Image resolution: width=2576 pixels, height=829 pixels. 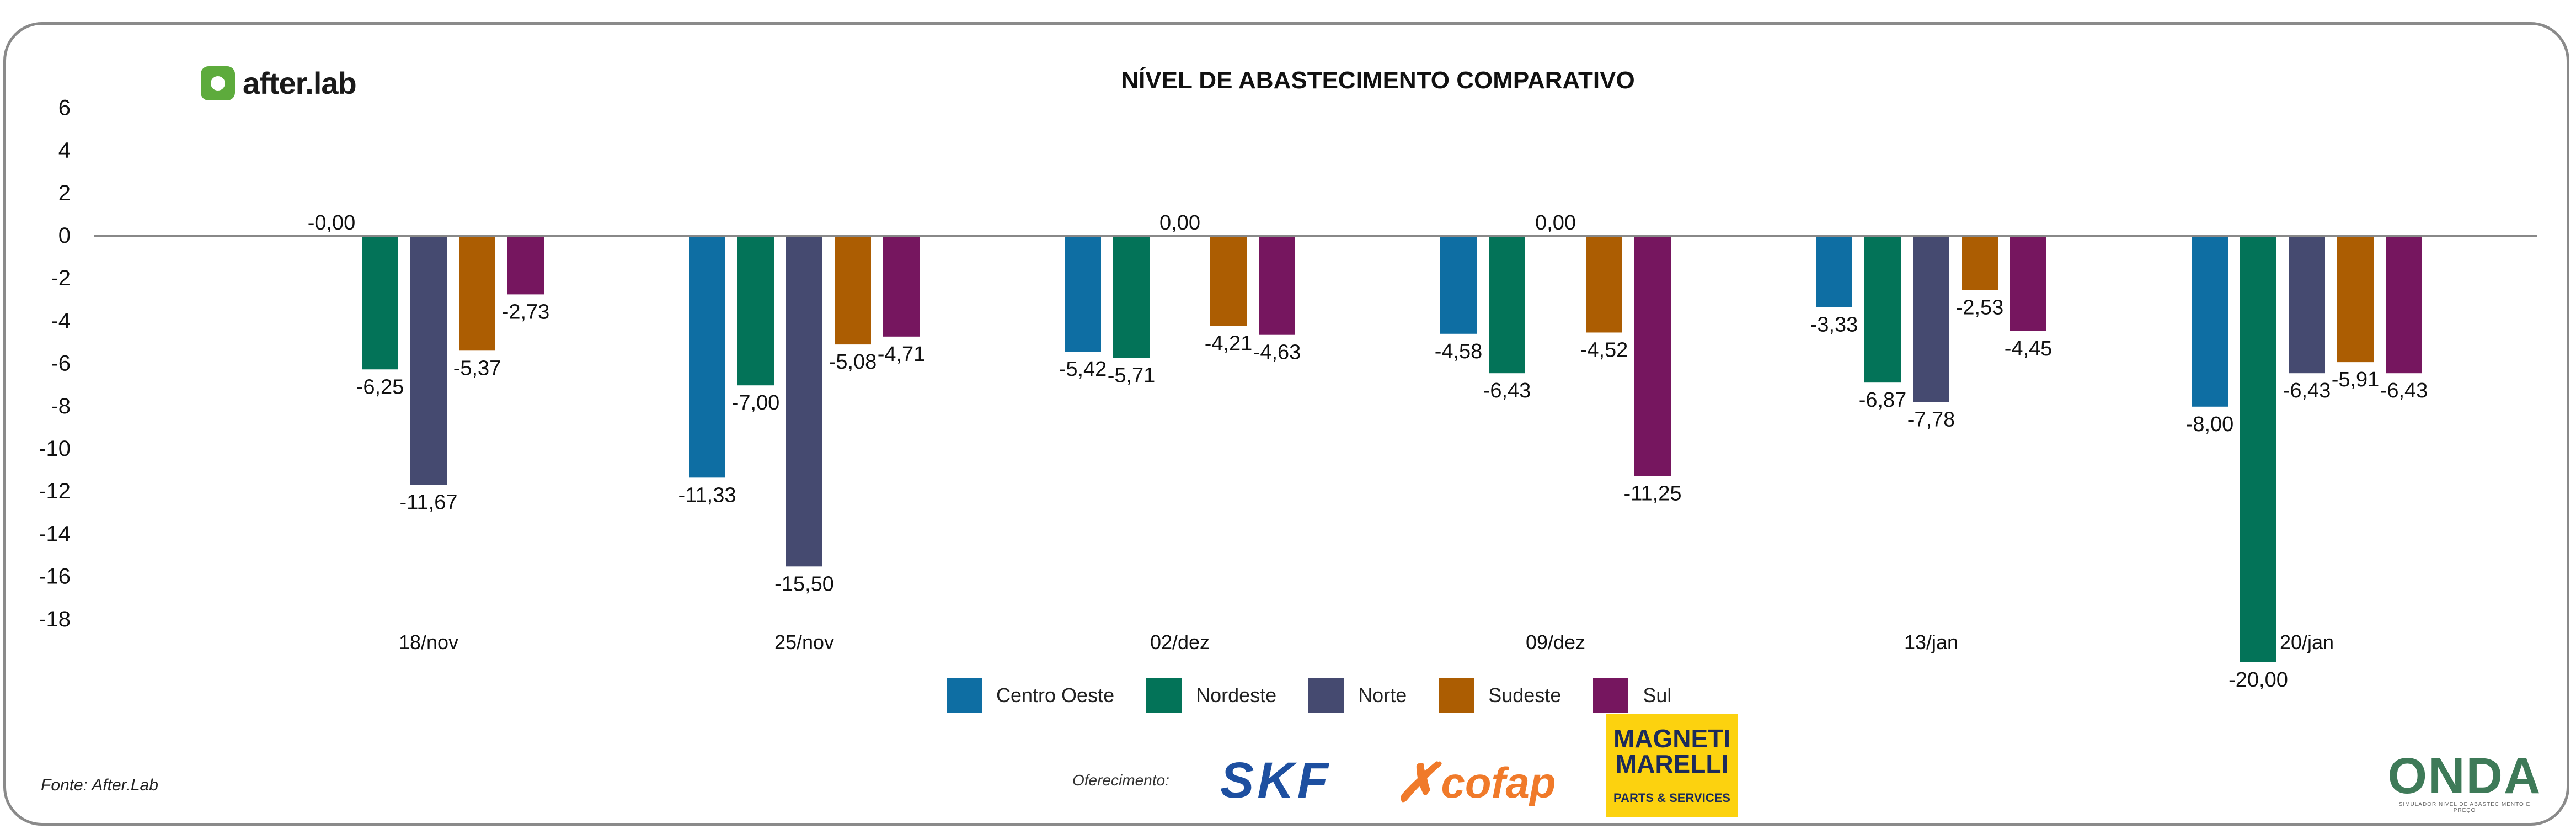 What do you see at coordinates (64, 193) in the screenshot?
I see `y-tick-label: 2` at bounding box center [64, 193].